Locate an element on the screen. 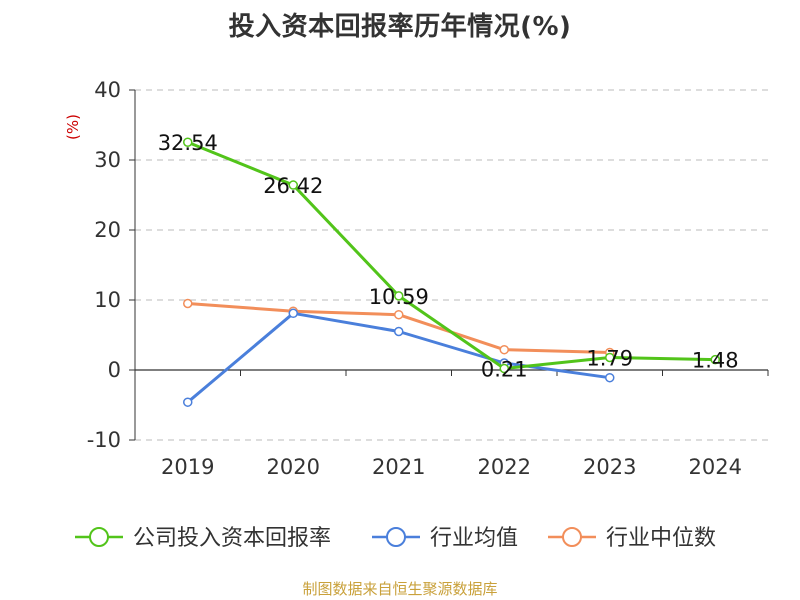 Image resolution: width=800 pixels, height=600 pixels. legend: 公司投入资本回报率 行业均值 行业中位数 is located at coordinates (395, 538).